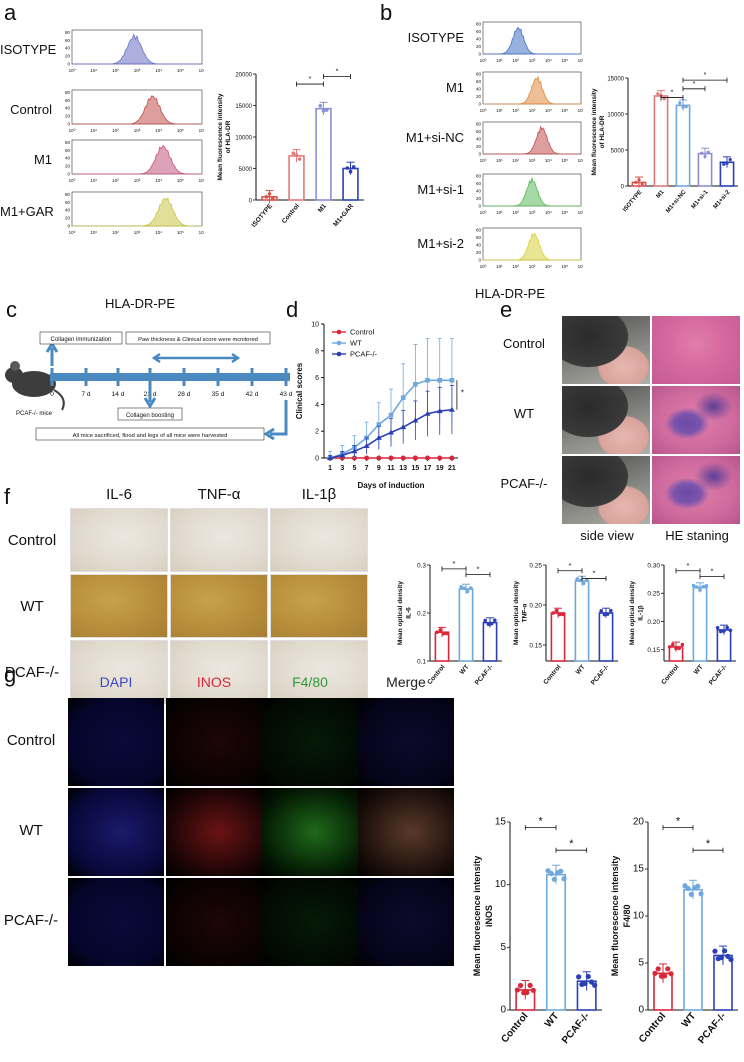 This screenshot has width=744, height=1062. I want to click on y-axis-label: TNF-α, so click(525, 613).